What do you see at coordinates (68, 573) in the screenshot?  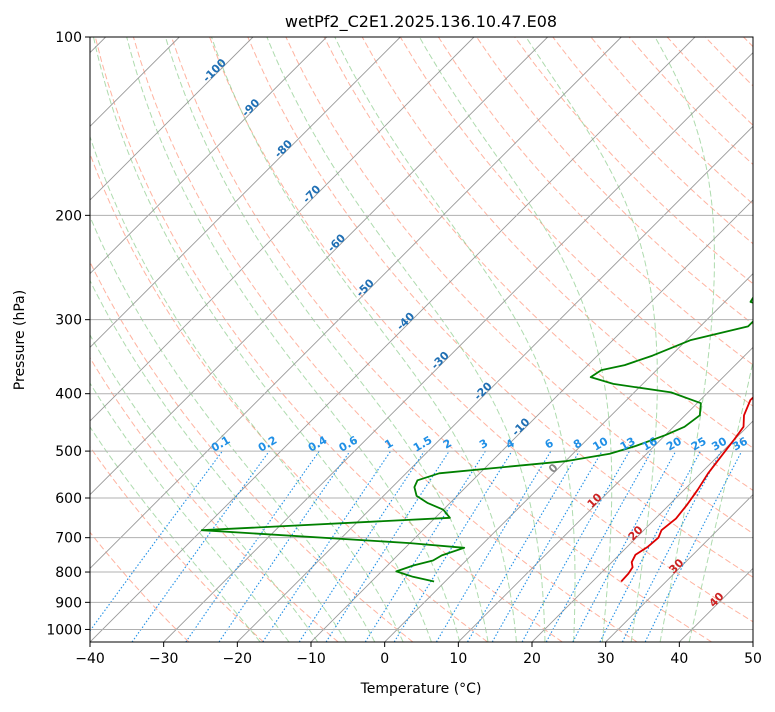 I see `y-tick-label: 800` at bounding box center [68, 573].